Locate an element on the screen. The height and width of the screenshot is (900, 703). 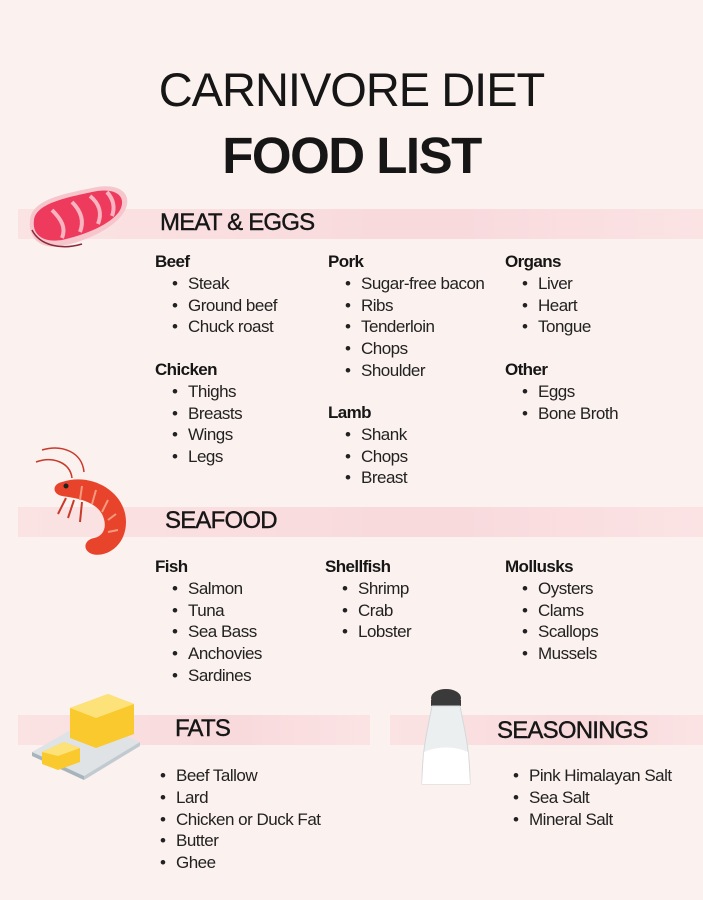
food-item: Liver is located at coordinates (556, 284).